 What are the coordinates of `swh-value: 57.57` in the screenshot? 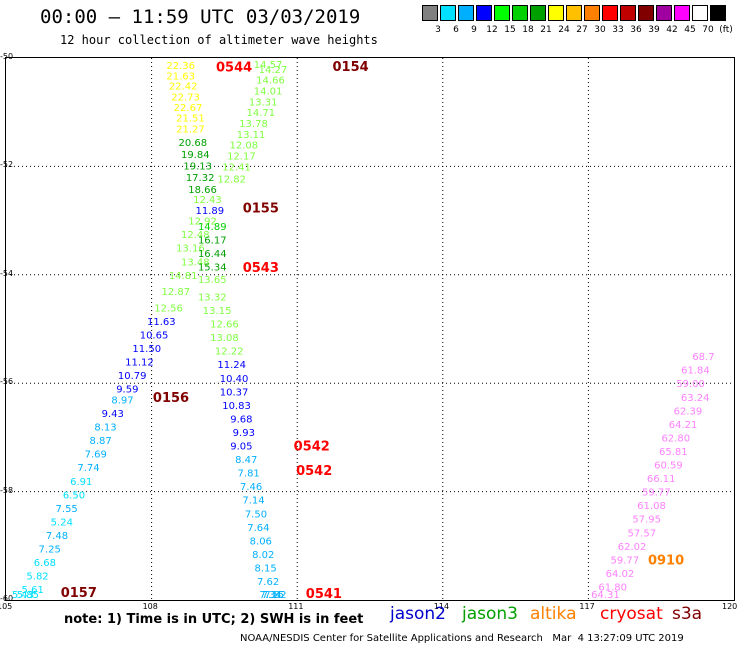 It's located at (641, 533).